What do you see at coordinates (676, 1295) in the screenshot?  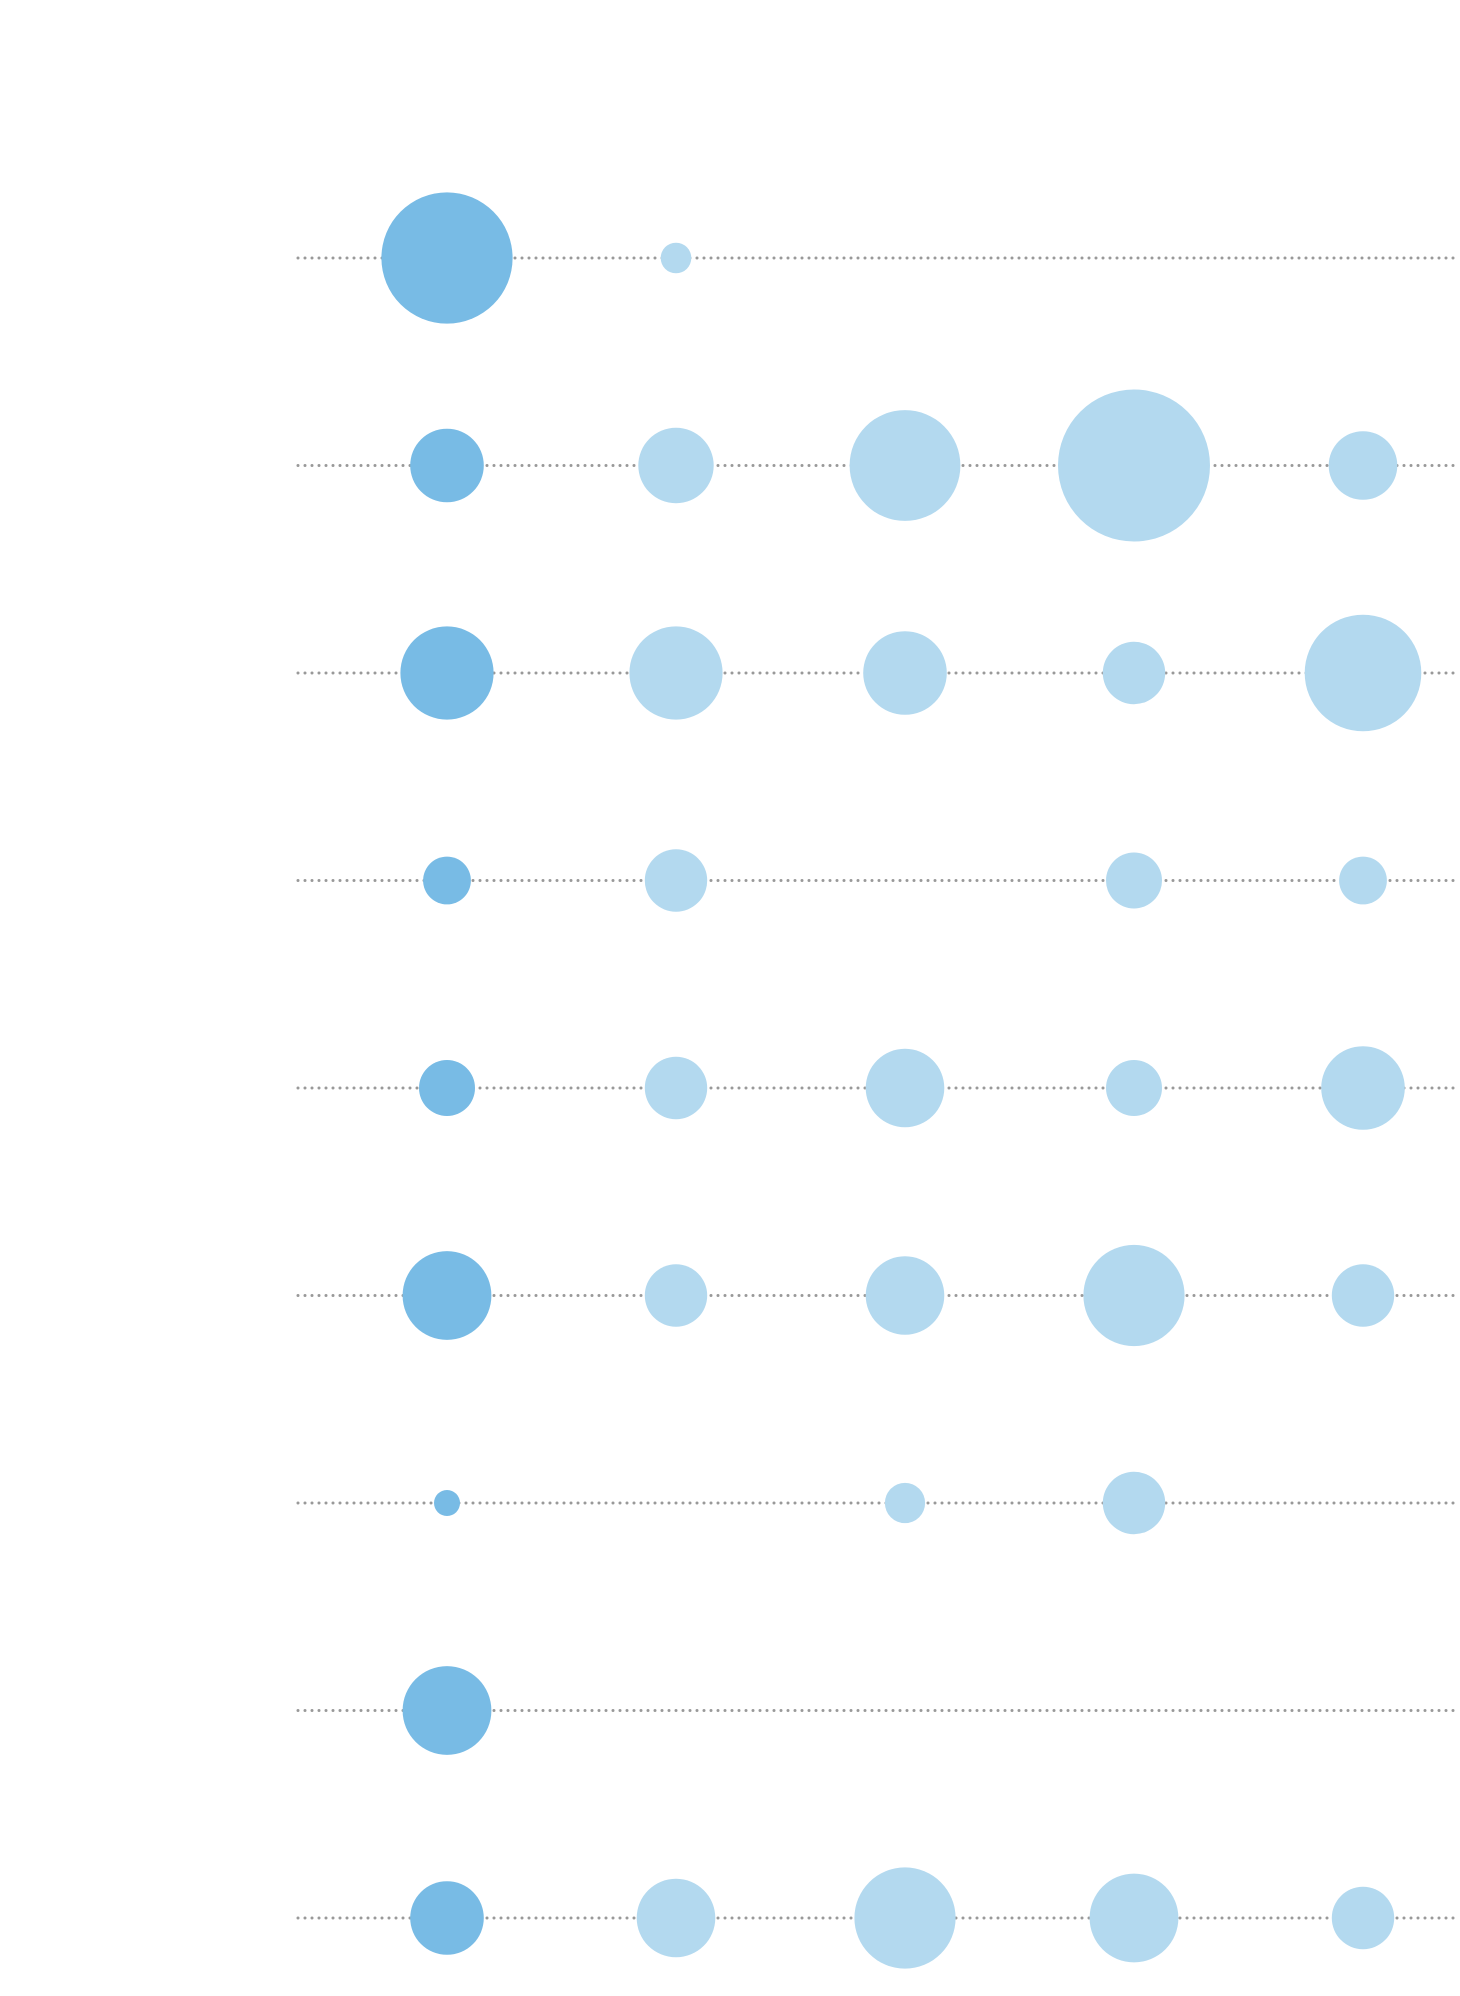 I see `bubble-r6-c2` at bounding box center [676, 1295].